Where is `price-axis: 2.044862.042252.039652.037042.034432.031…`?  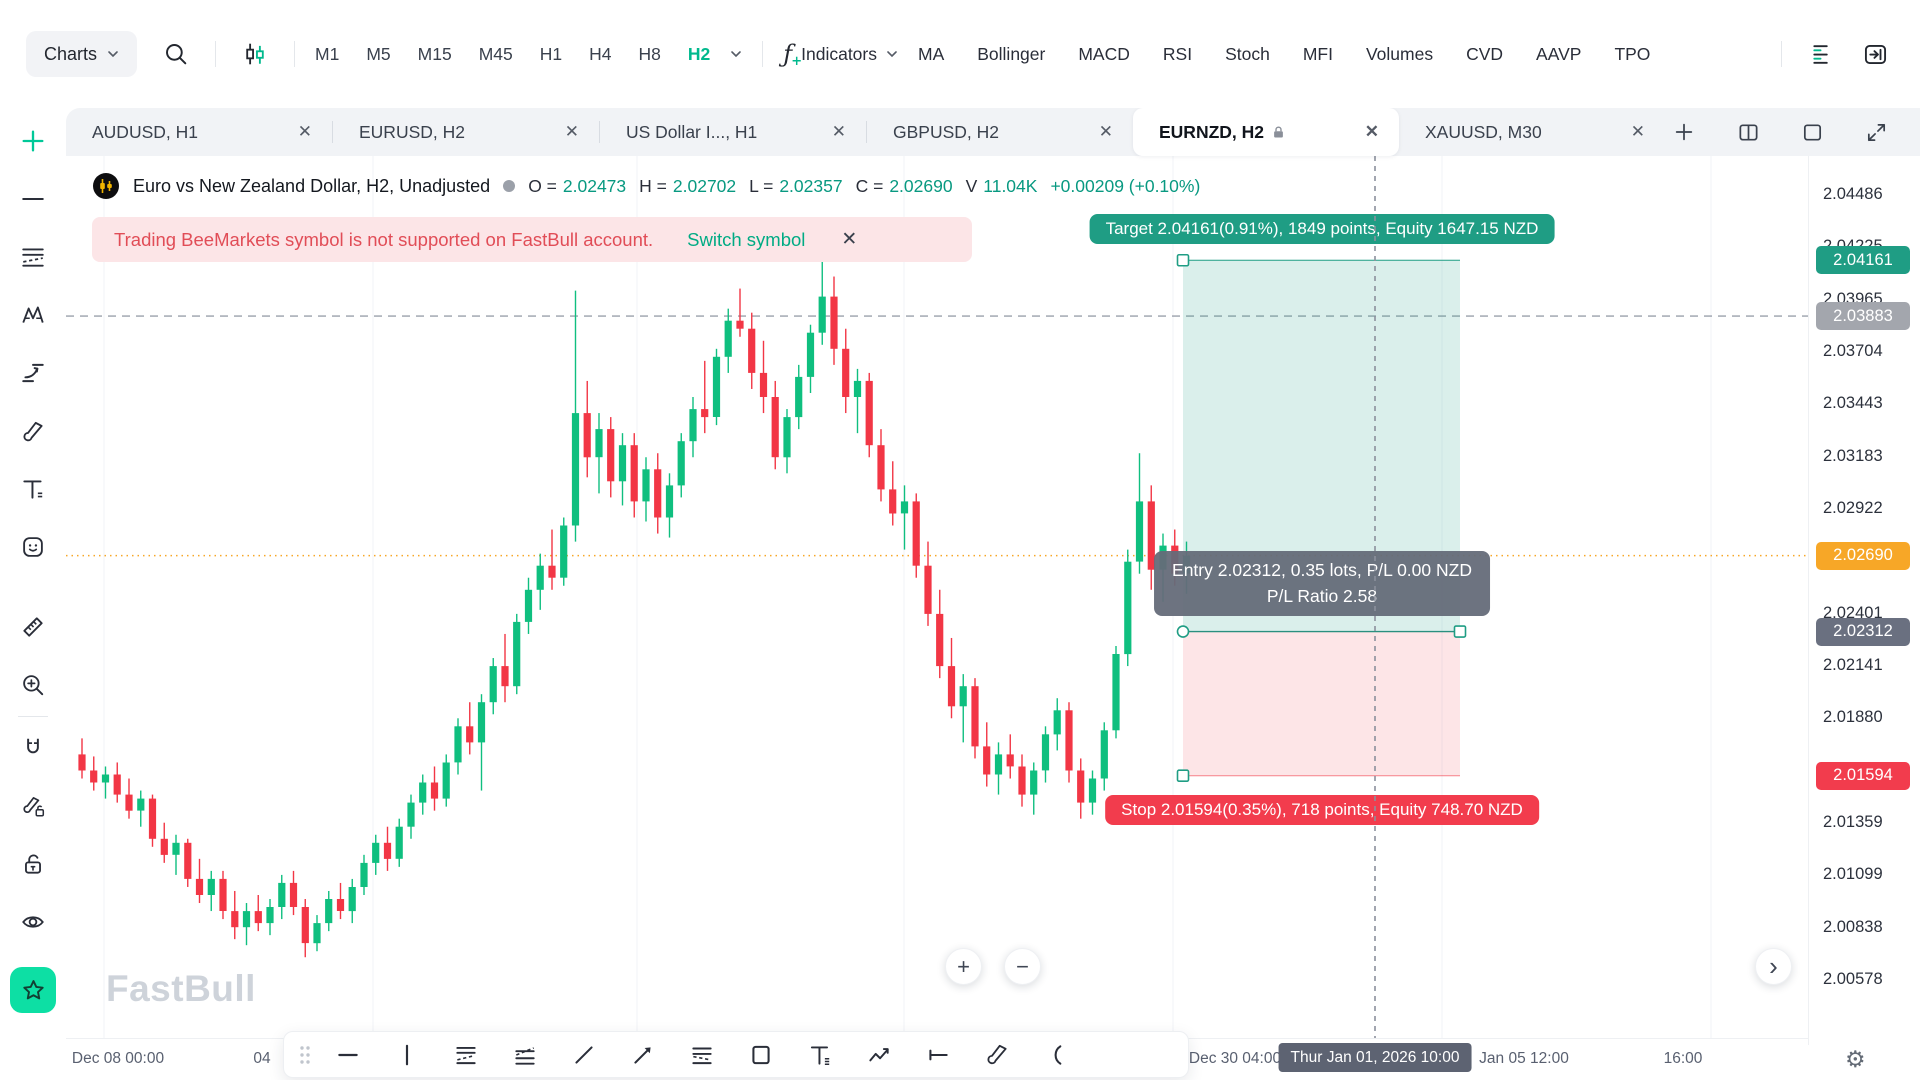
price-axis: 2.044862.042252.039652.037042.034432.031… is located at coordinates (1864, 600).